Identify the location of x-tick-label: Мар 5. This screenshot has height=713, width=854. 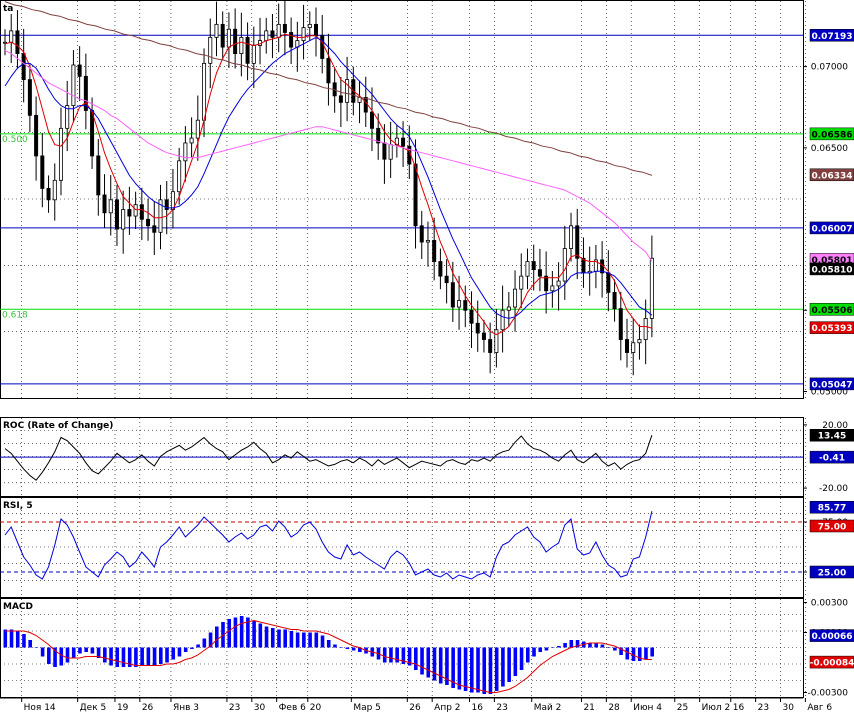
(367, 708).